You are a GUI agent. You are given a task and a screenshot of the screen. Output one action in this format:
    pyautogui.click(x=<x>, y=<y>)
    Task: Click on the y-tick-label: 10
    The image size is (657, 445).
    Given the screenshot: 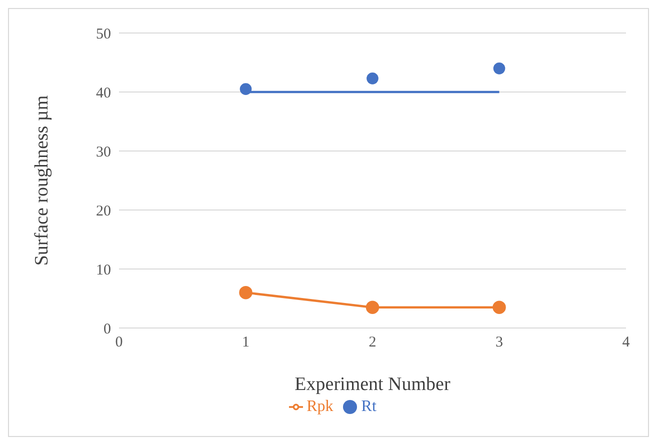 What is the action you would take?
    pyautogui.click(x=103, y=270)
    